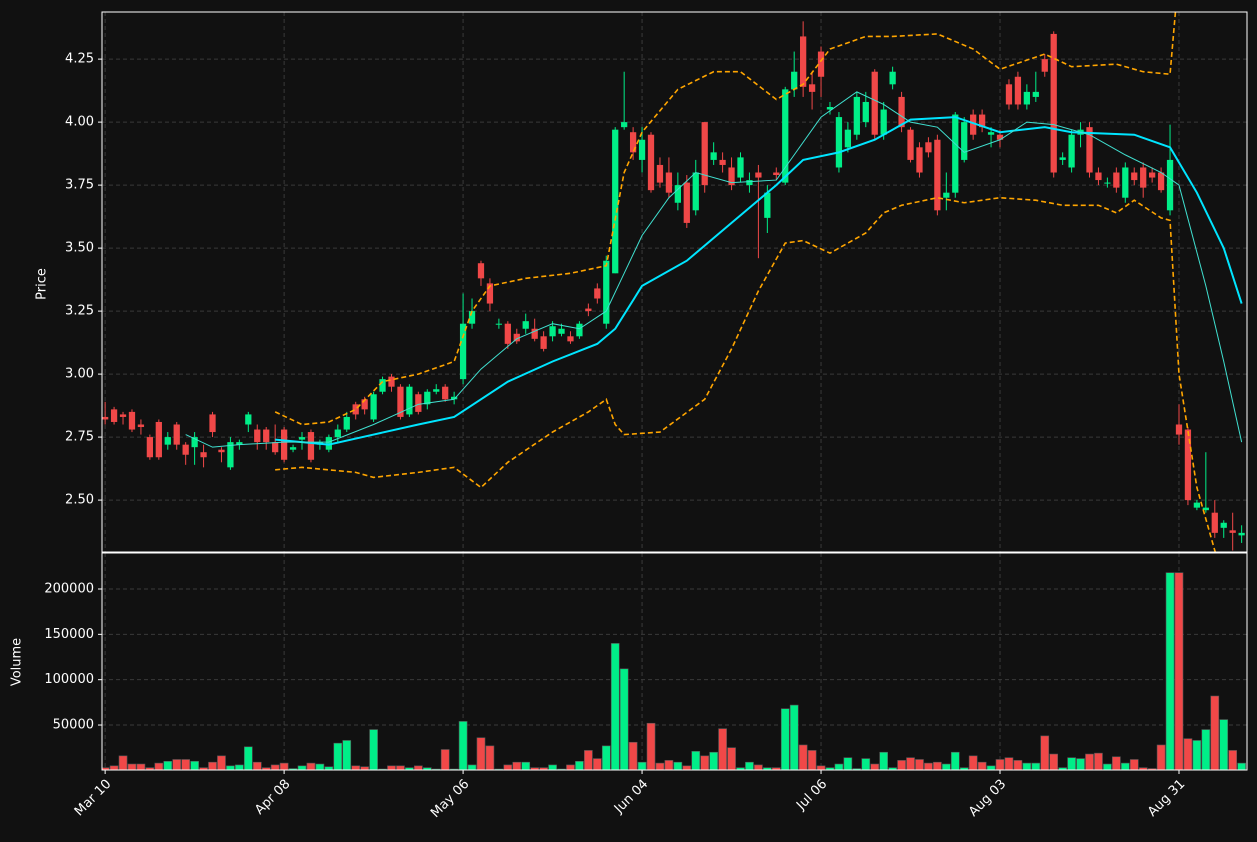 The height and width of the screenshot is (842, 1257). I want to click on x-tick-label: Aug 03, so click(987, 798).